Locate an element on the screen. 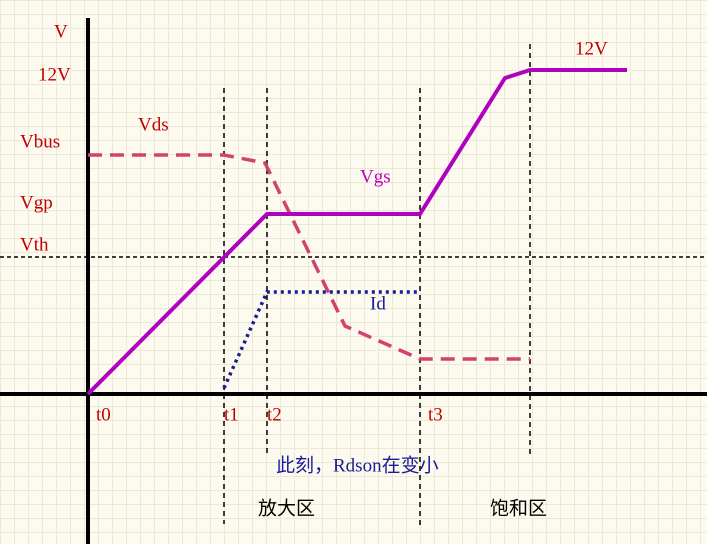 The image size is (707, 544). time-label: t3 is located at coordinates (435, 414).